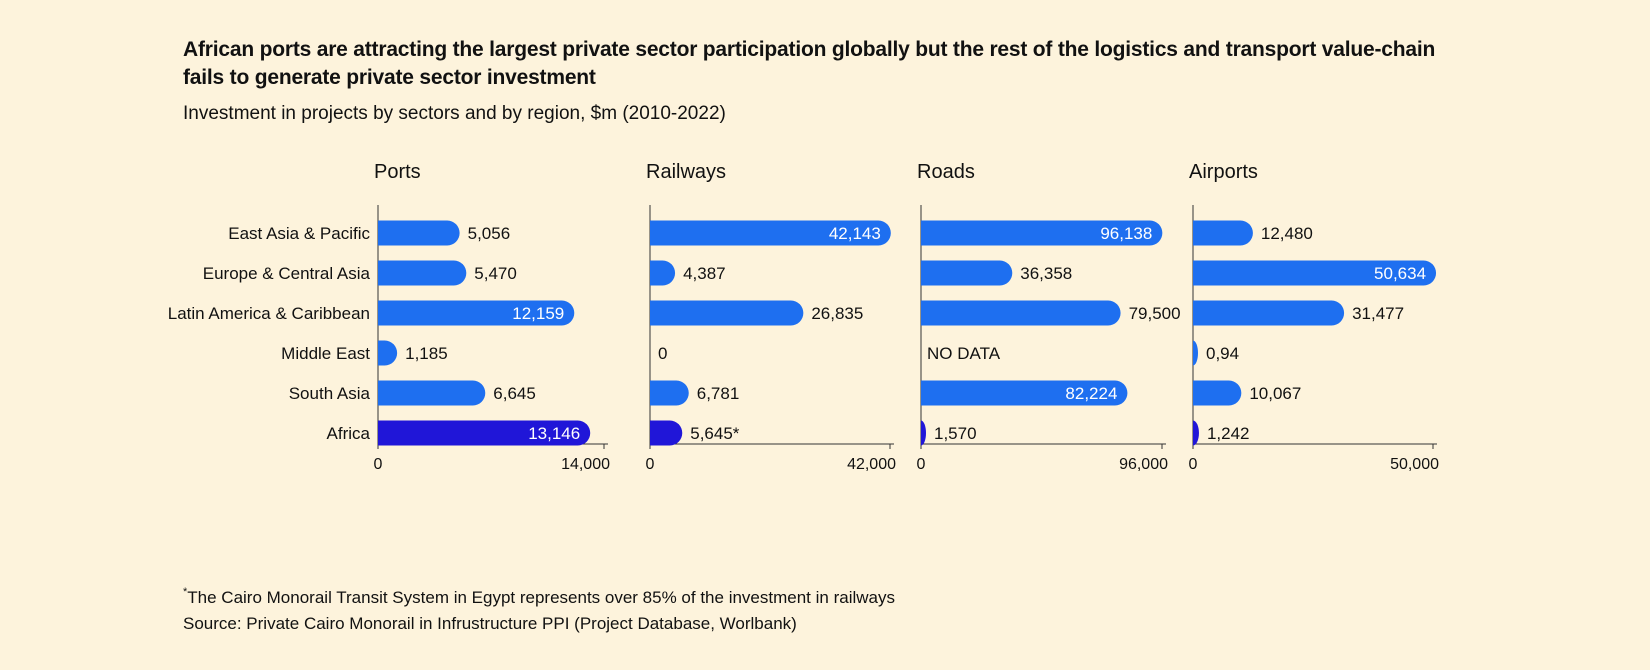  I want to click on value-label: 12,159, so click(538, 313).